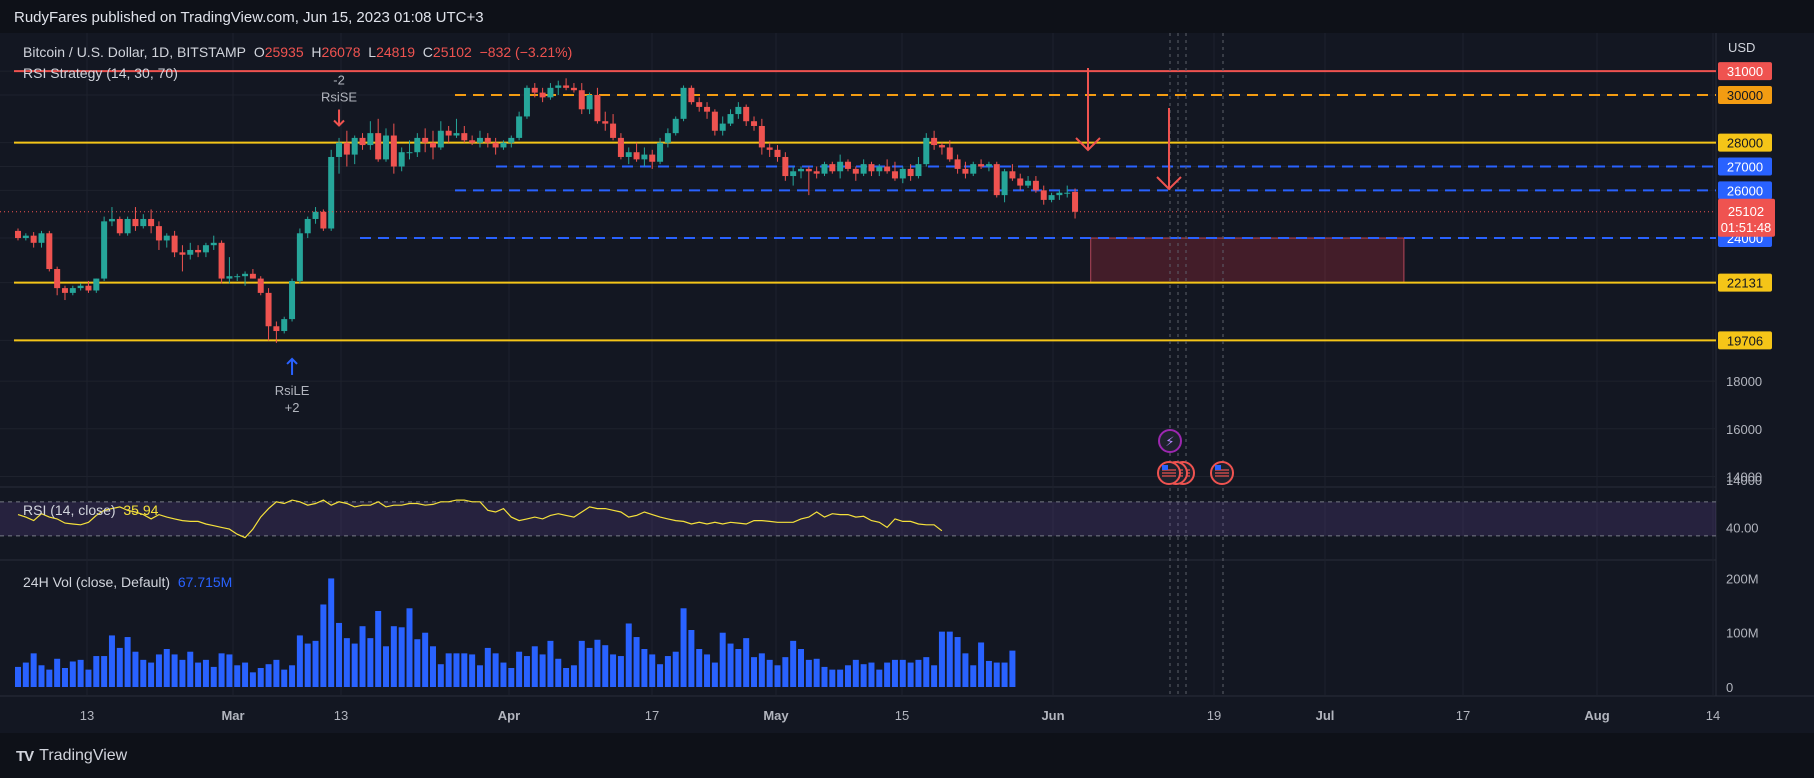 The height and width of the screenshot is (778, 1814). Describe the element at coordinates (71, 756) in the screenshot. I see `tradingview-logo: TV TradingView` at that location.